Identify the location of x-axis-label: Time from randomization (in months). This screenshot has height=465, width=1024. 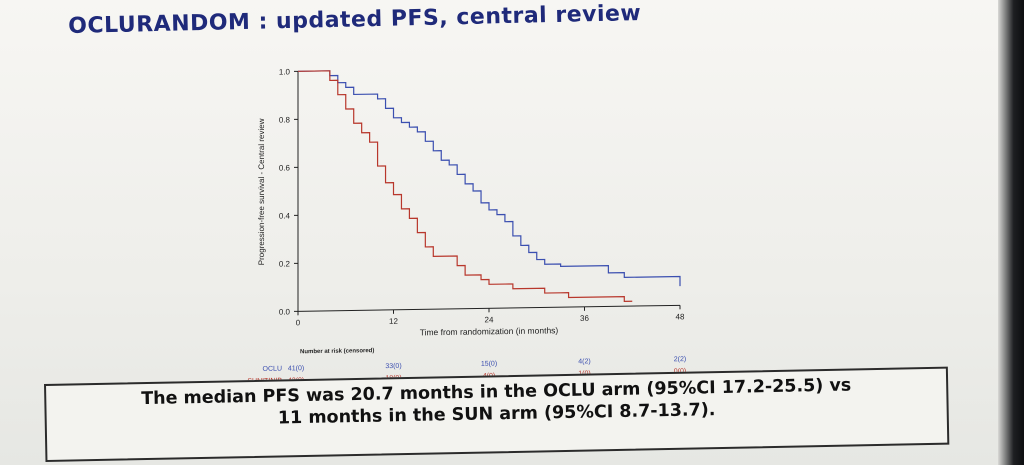
(489, 331).